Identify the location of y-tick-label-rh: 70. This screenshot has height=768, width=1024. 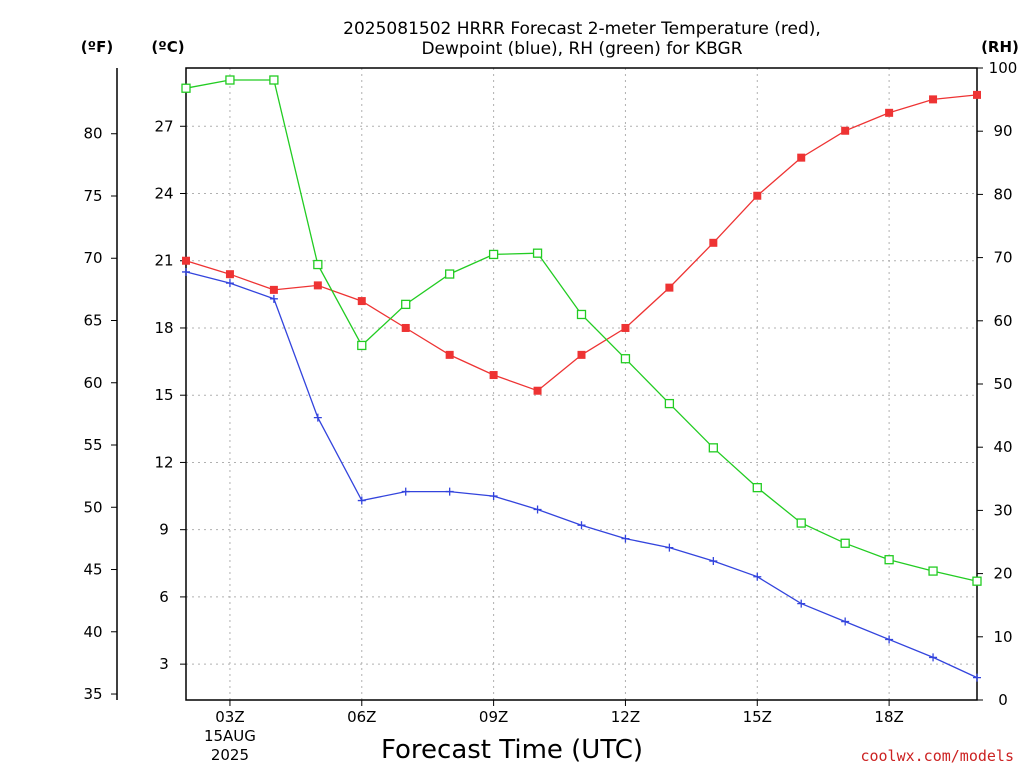
(1002, 258).